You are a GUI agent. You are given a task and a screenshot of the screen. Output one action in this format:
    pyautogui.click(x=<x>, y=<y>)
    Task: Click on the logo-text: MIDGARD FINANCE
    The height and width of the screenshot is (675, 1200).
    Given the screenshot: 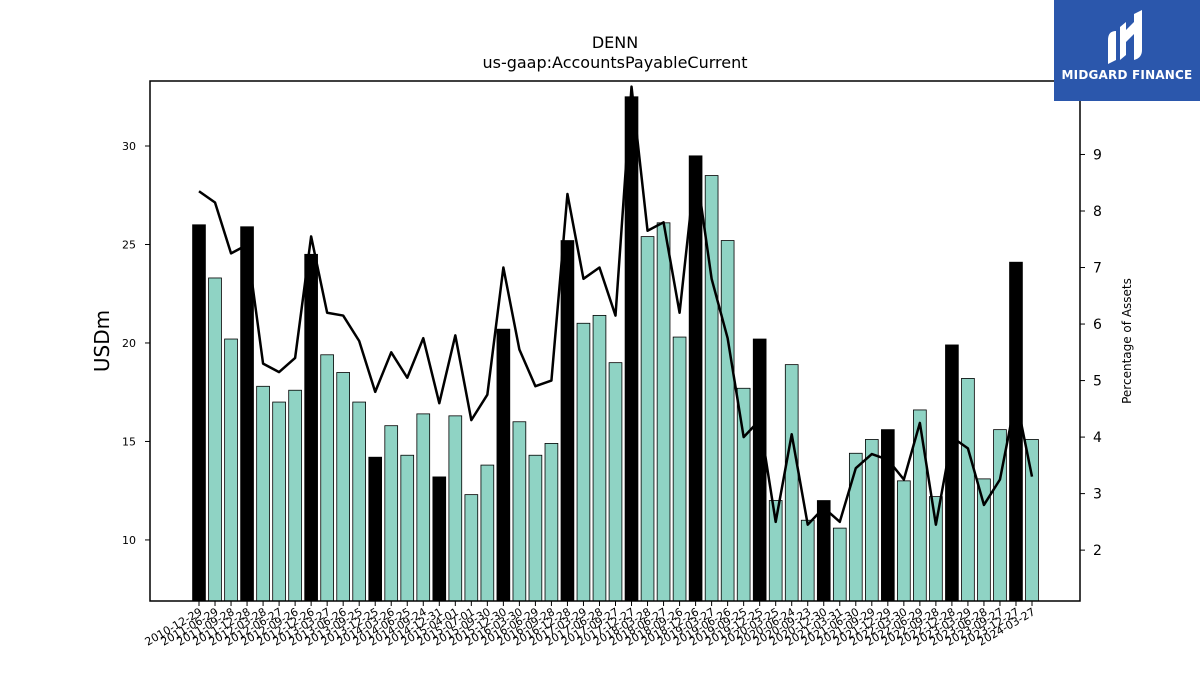 What is the action you would take?
    pyautogui.click(x=1127, y=75)
    